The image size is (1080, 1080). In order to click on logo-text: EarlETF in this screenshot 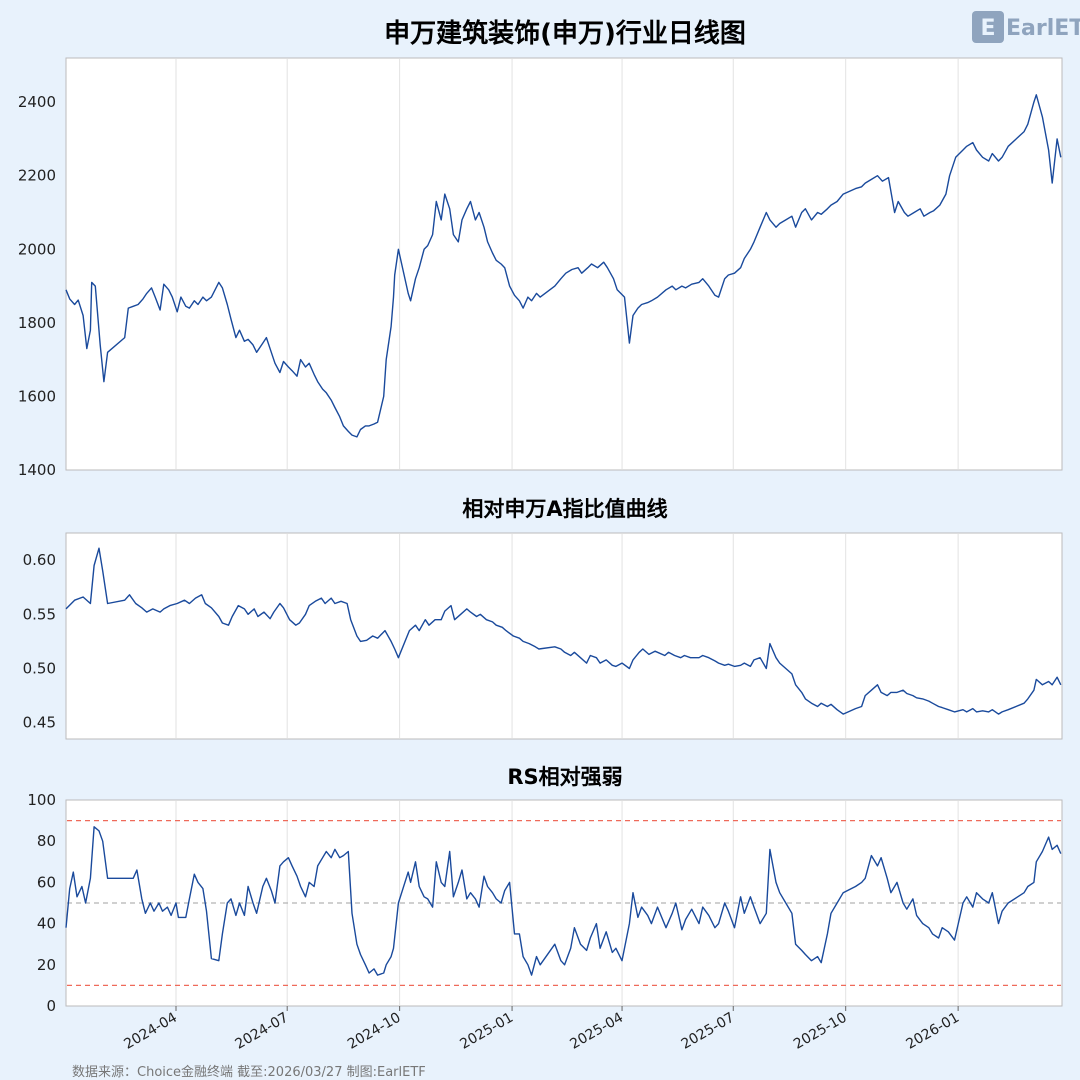, I will do `click(1043, 28)`.